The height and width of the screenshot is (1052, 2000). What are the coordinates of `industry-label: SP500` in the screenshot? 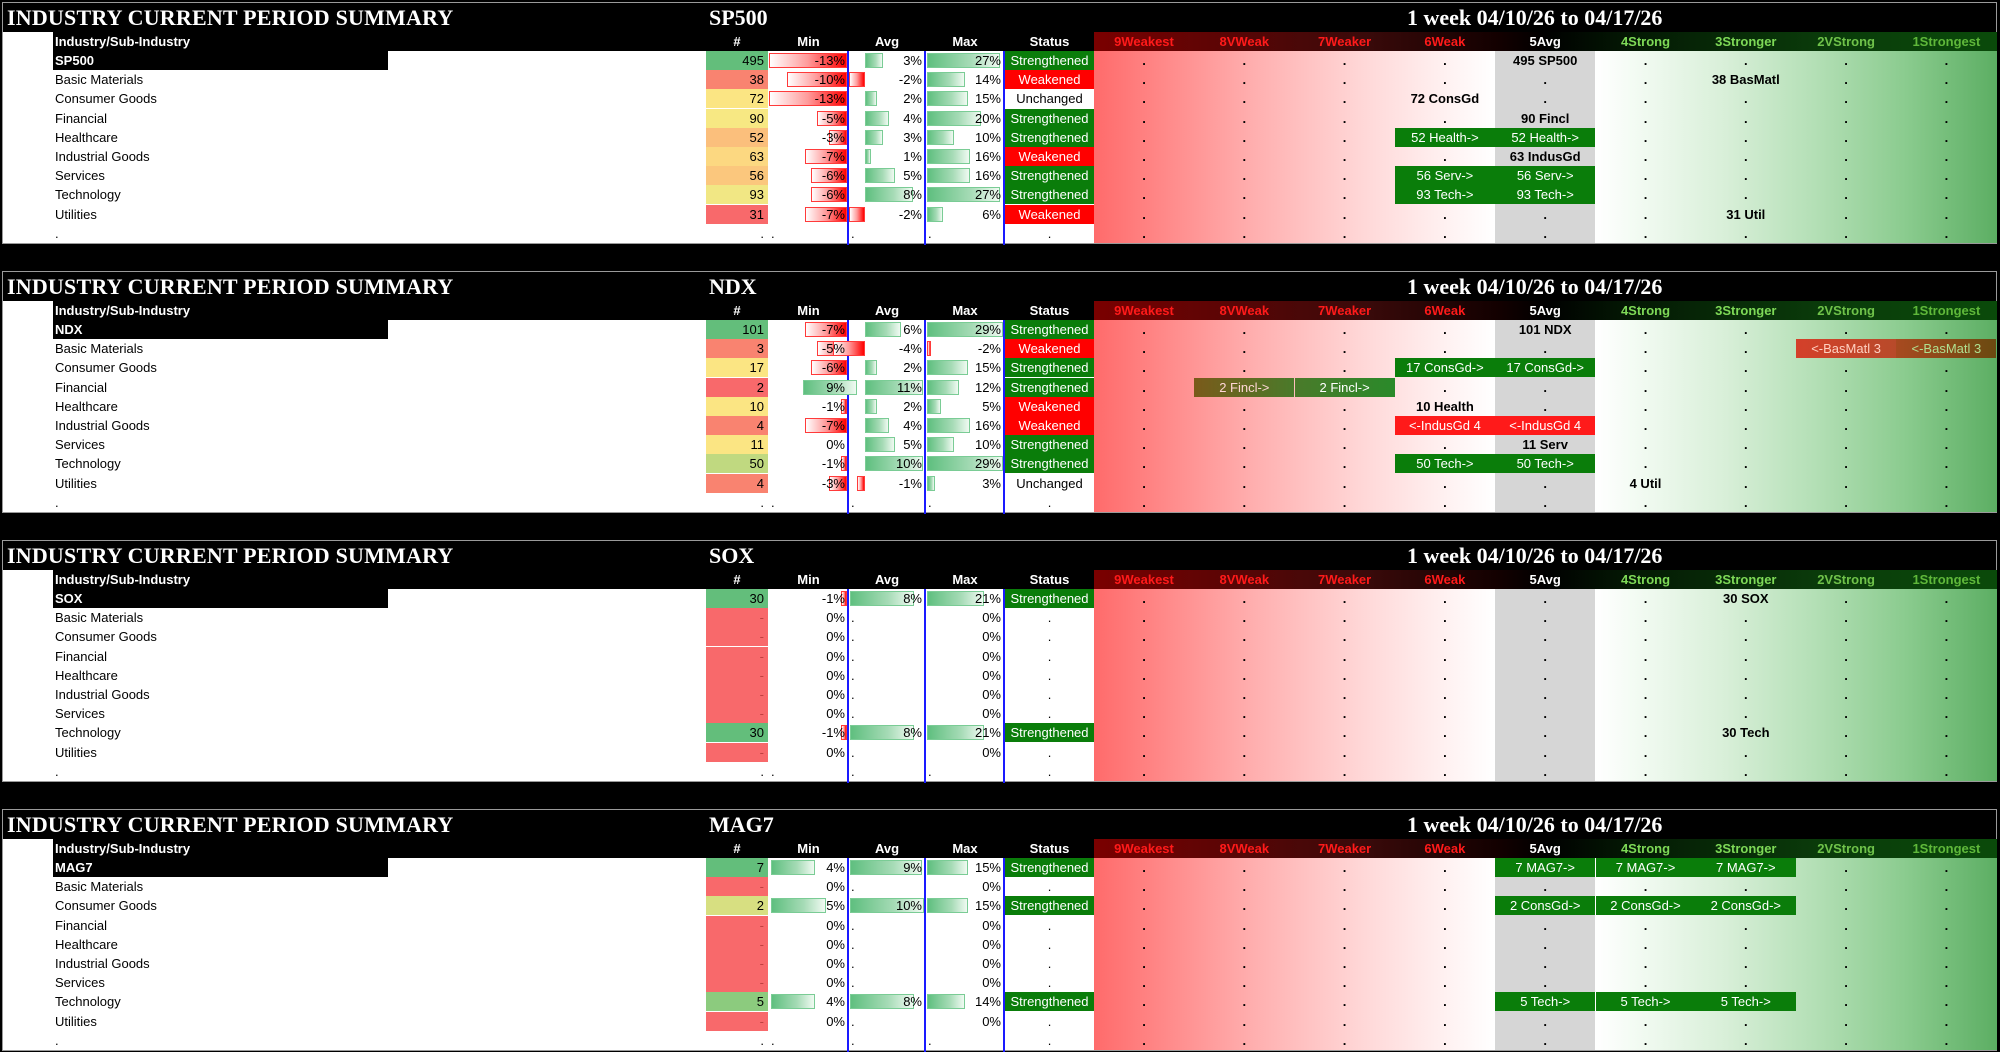 It's located at (220, 60).